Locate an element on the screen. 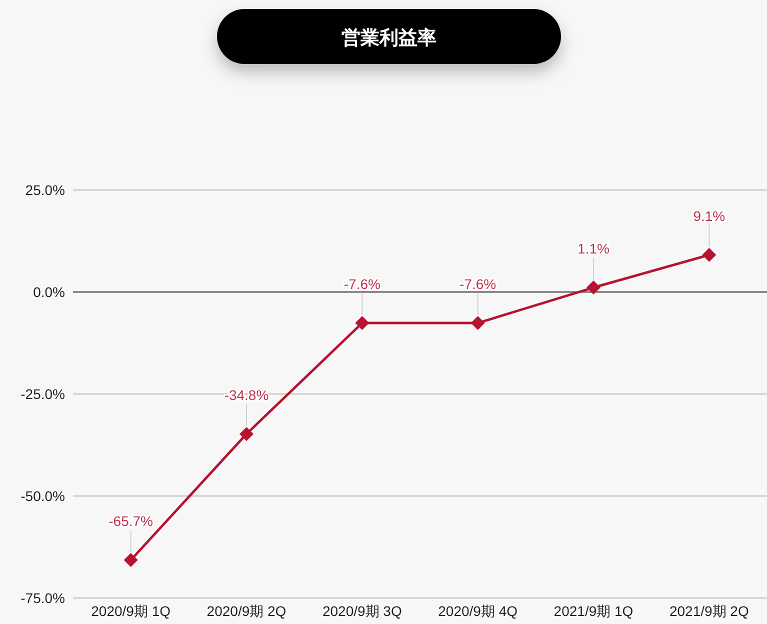 Image resolution: width=767 pixels, height=624 pixels. data-label: -34.8% is located at coordinates (246, 394).